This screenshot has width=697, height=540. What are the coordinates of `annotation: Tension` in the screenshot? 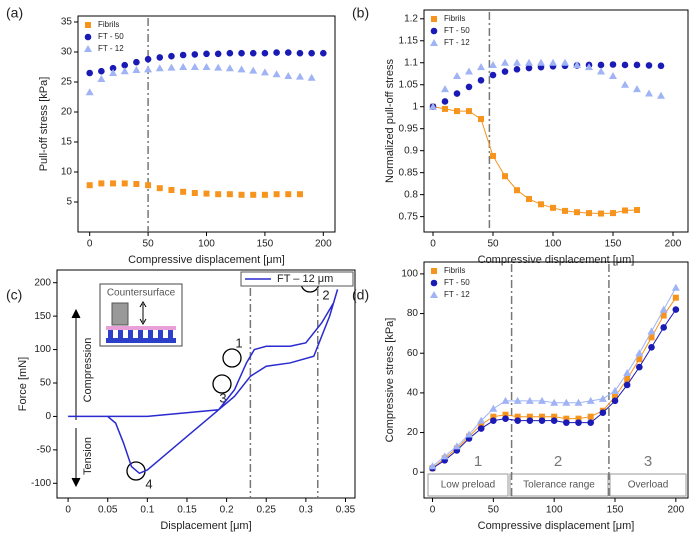 It's located at (88, 456).